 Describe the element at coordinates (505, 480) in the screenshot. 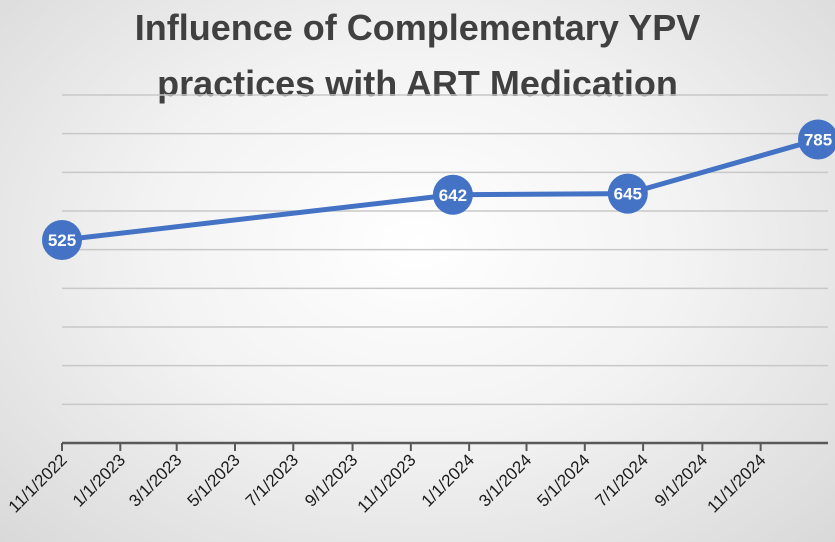

I see `x-tick-label-9: 3/1/2024` at that location.